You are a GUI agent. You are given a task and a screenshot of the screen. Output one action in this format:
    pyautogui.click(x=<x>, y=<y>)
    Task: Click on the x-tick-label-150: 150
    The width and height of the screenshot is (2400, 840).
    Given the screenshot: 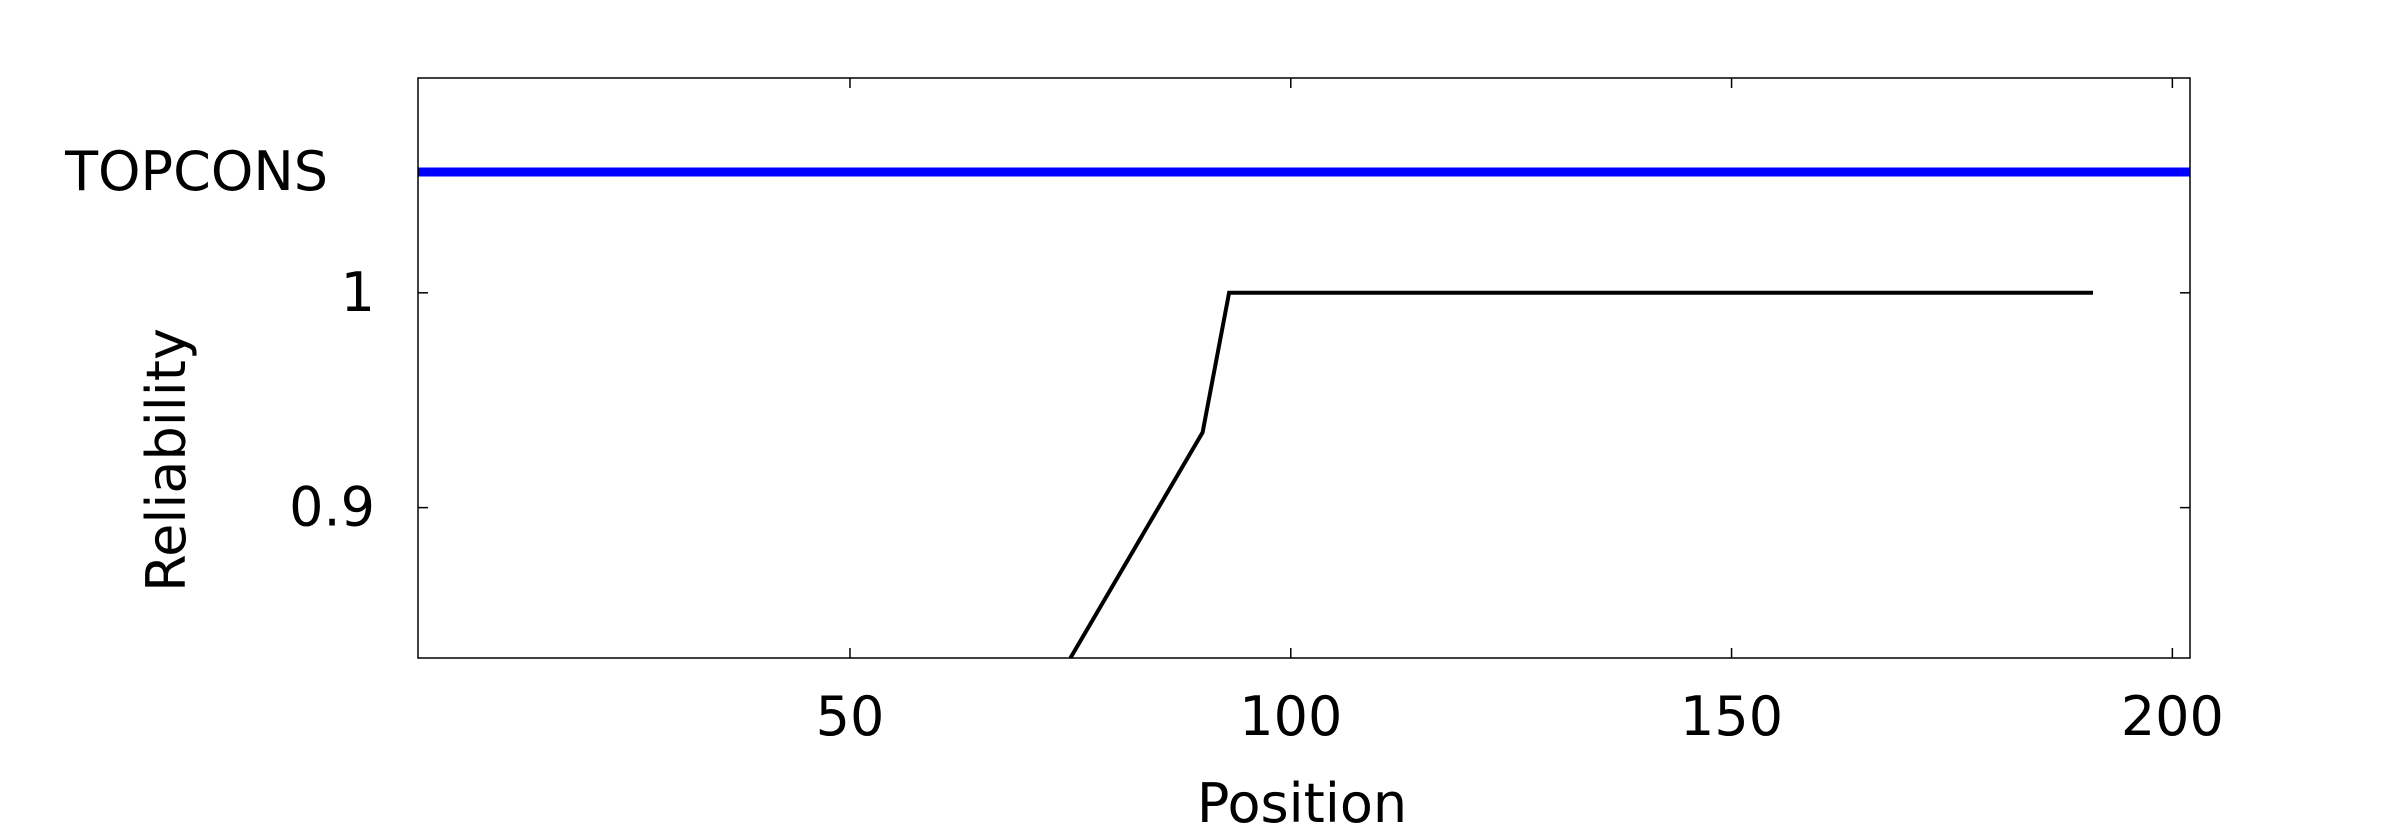 What is the action you would take?
    pyautogui.click(x=1731, y=716)
    